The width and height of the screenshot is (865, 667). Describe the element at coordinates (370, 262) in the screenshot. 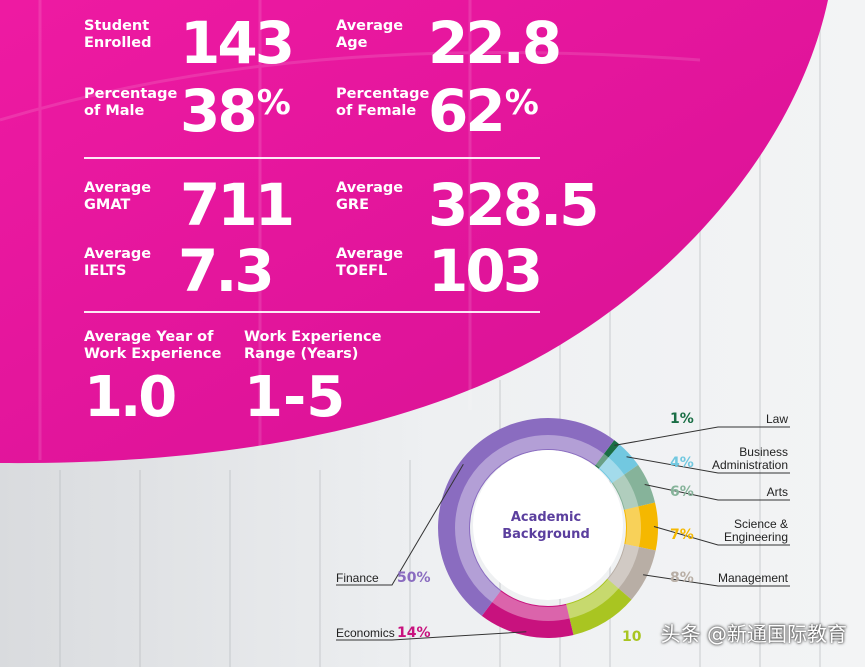

I see `toefl-label: Average TOEFL` at that location.